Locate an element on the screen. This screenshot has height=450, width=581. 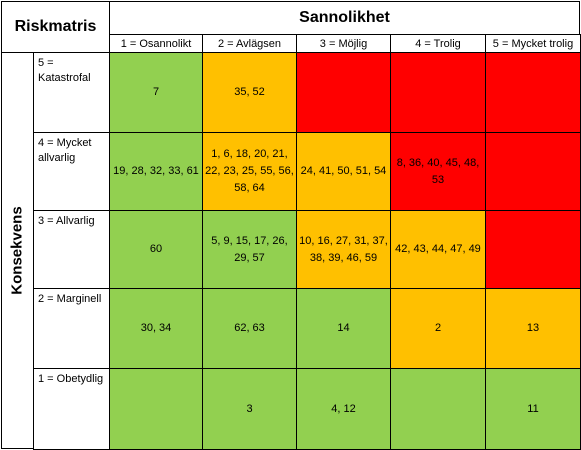
matrix-cell-c2-s2-text: 62, 63 is located at coordinates (249, 328).